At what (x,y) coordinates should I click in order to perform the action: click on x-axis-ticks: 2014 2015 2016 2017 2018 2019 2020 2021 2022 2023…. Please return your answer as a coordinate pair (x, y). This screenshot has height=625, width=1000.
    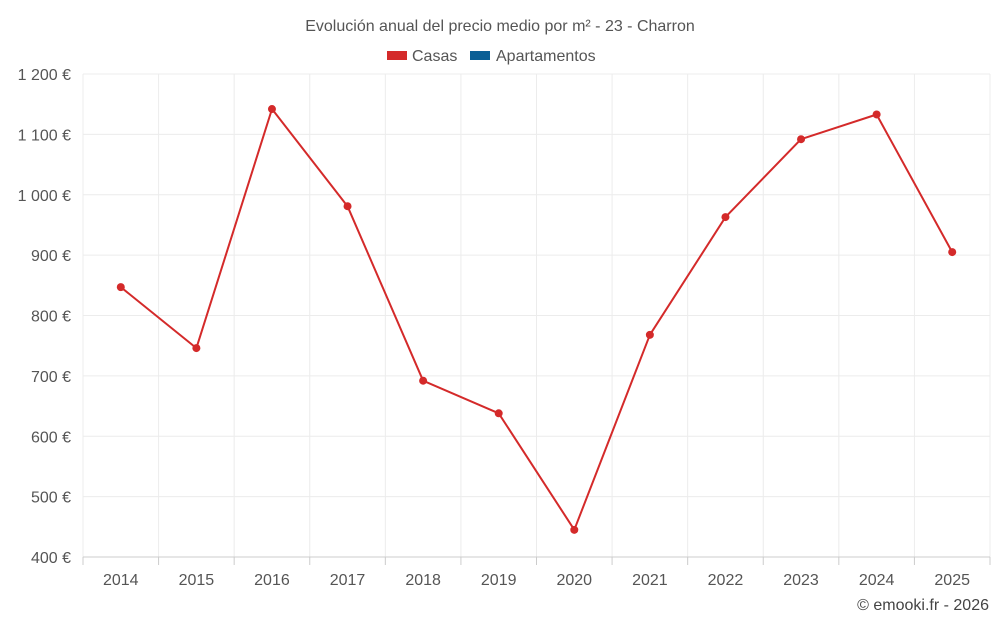
    Looking at the image, I should click on (536, 580).